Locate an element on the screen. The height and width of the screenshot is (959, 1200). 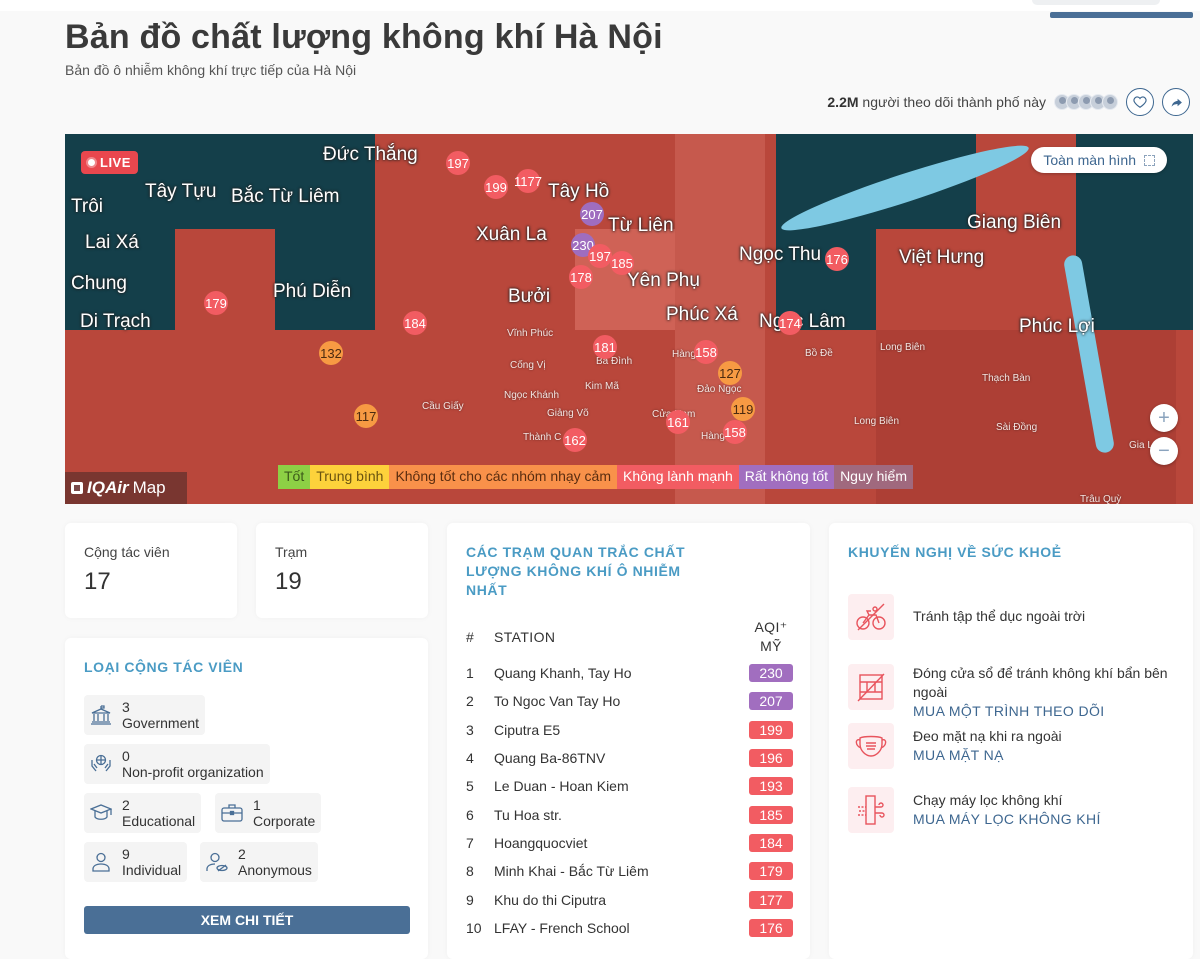
aqi-cell: 184 is located at coordinates (771, 842).